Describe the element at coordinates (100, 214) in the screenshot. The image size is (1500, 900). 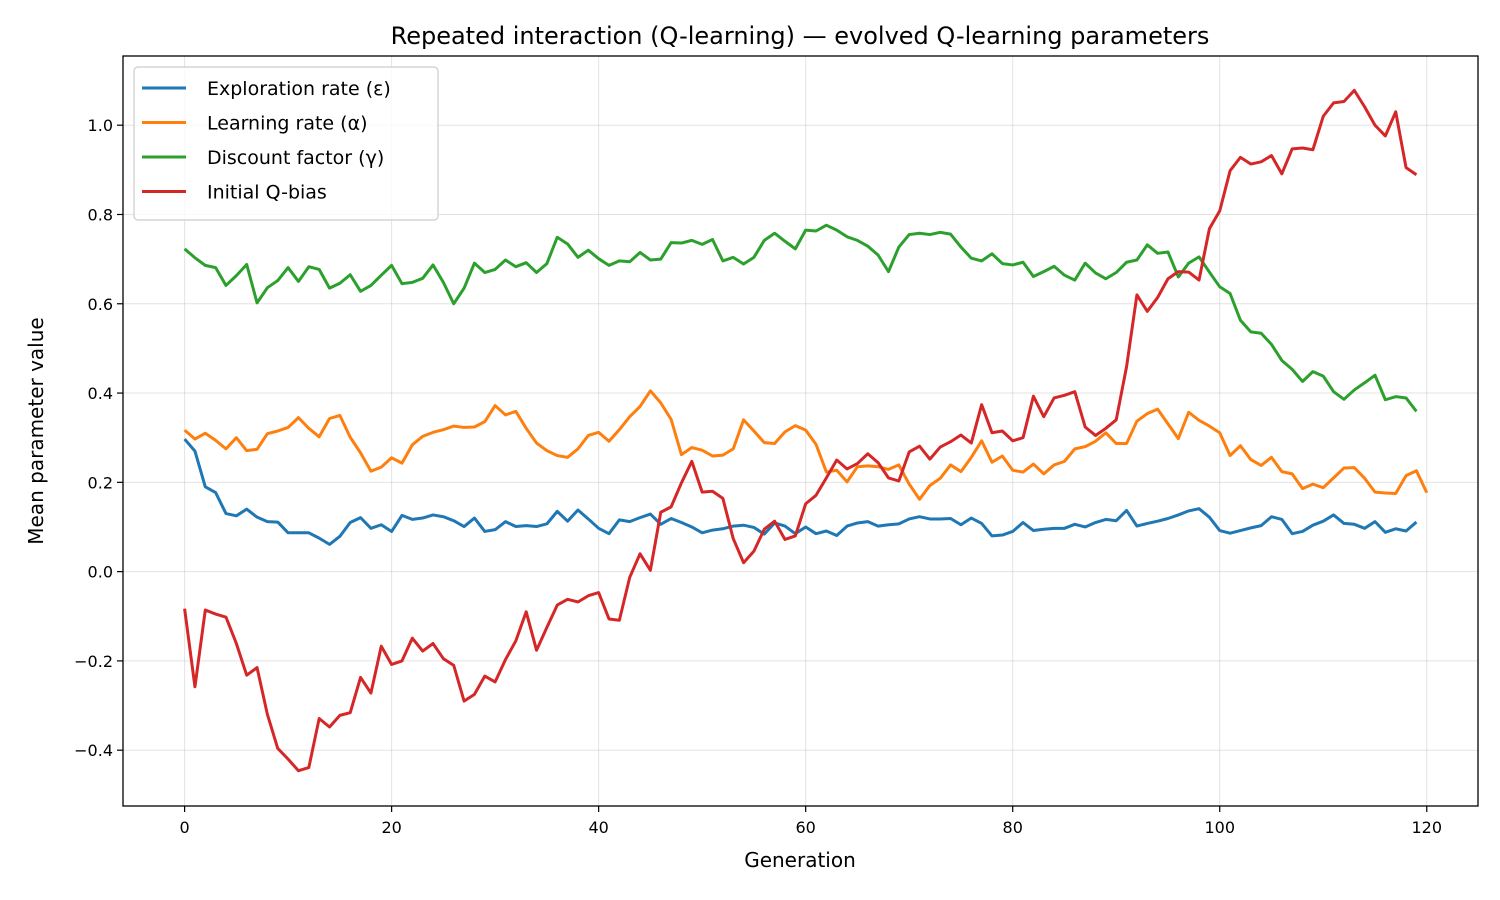
I see `y-tick-label: 0.8` at that location.